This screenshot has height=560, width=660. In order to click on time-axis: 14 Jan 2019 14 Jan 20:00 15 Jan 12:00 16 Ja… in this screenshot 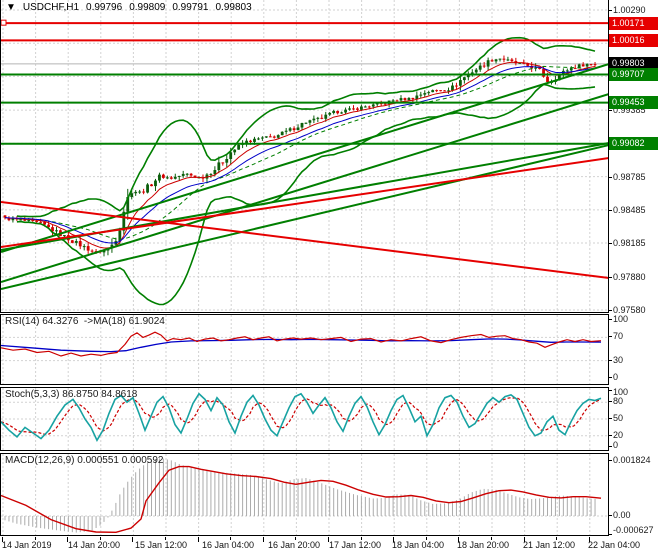, I will do `click(330, 548)`.